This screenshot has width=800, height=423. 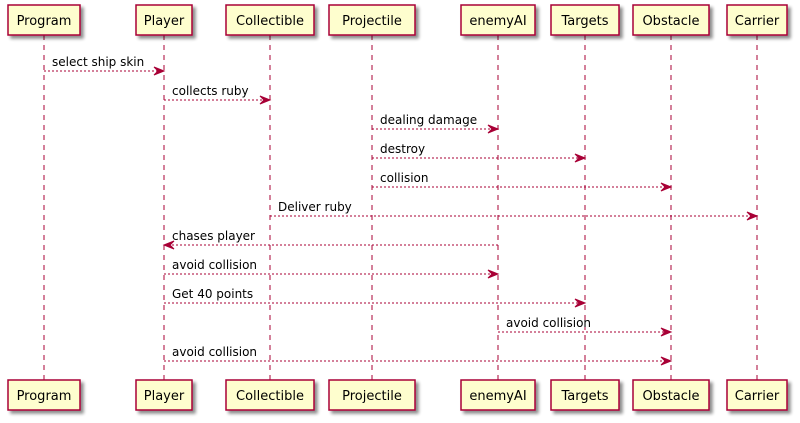 What do you see at coordinates (212, 294) in the screenshot?
I see `message-label: Get 40 points` at bounding box center [212, 294].